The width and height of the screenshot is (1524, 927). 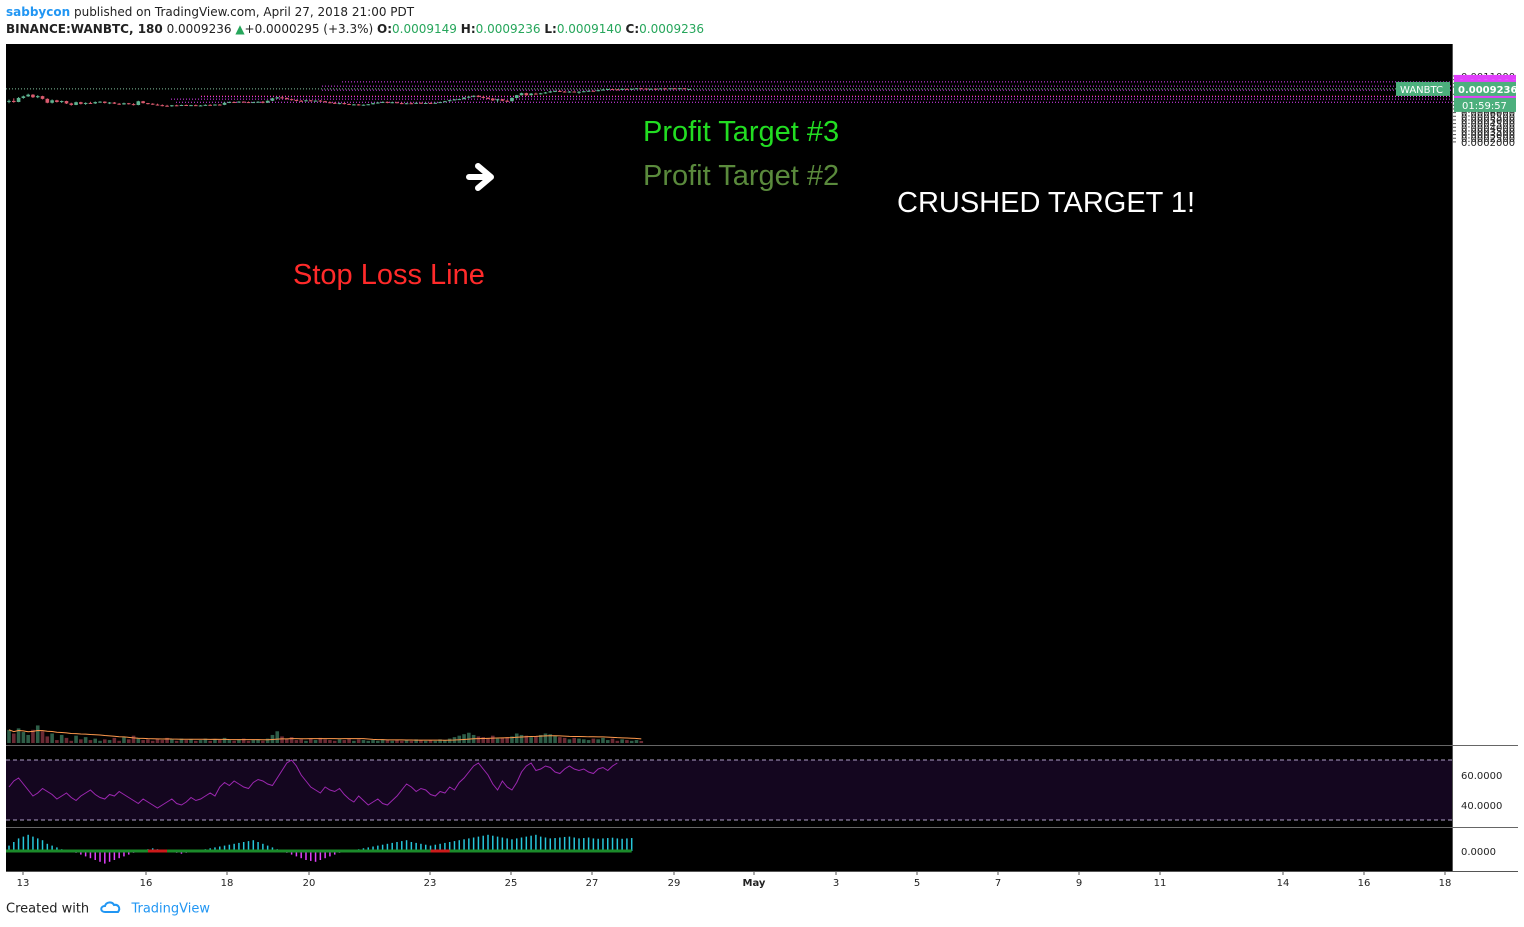 What do you see at coordinates (589, 29) in the screenshot?
I see `low-value: 0.0009140` at bounding box center [589, 29].